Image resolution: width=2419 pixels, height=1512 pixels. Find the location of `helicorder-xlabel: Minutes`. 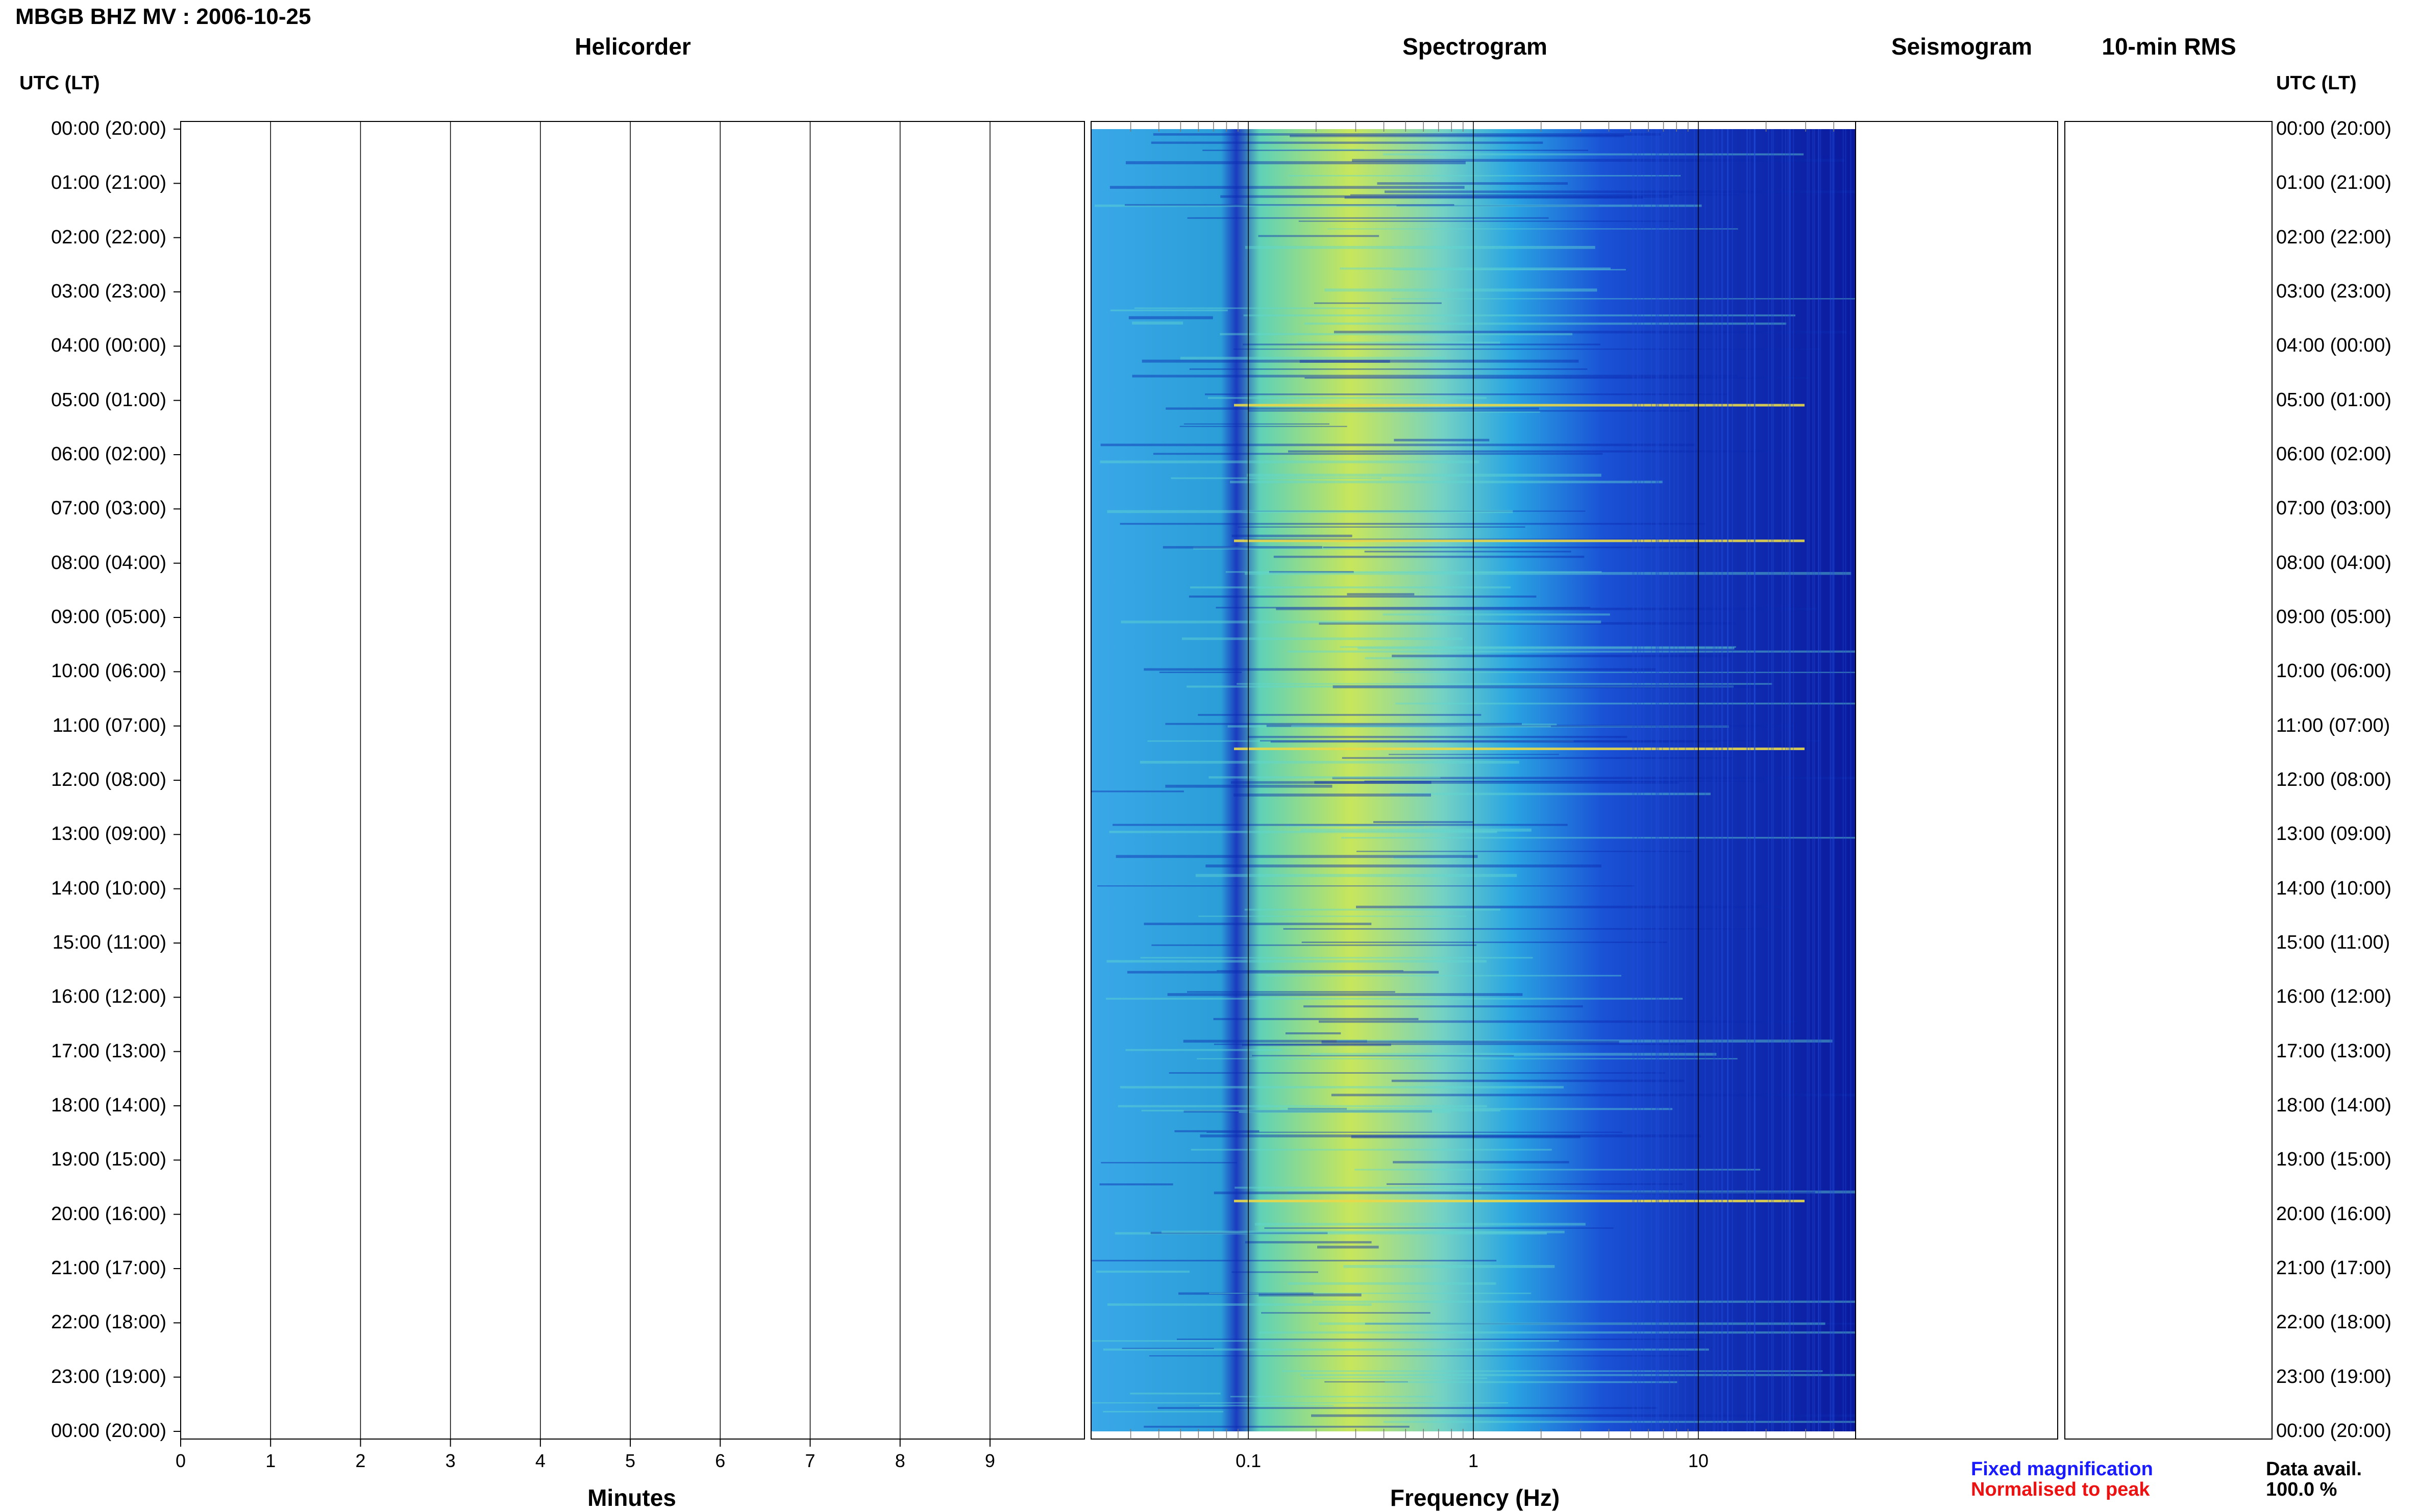

helicorder-xlabel: Minutes is located at coordinates (631, 1497).